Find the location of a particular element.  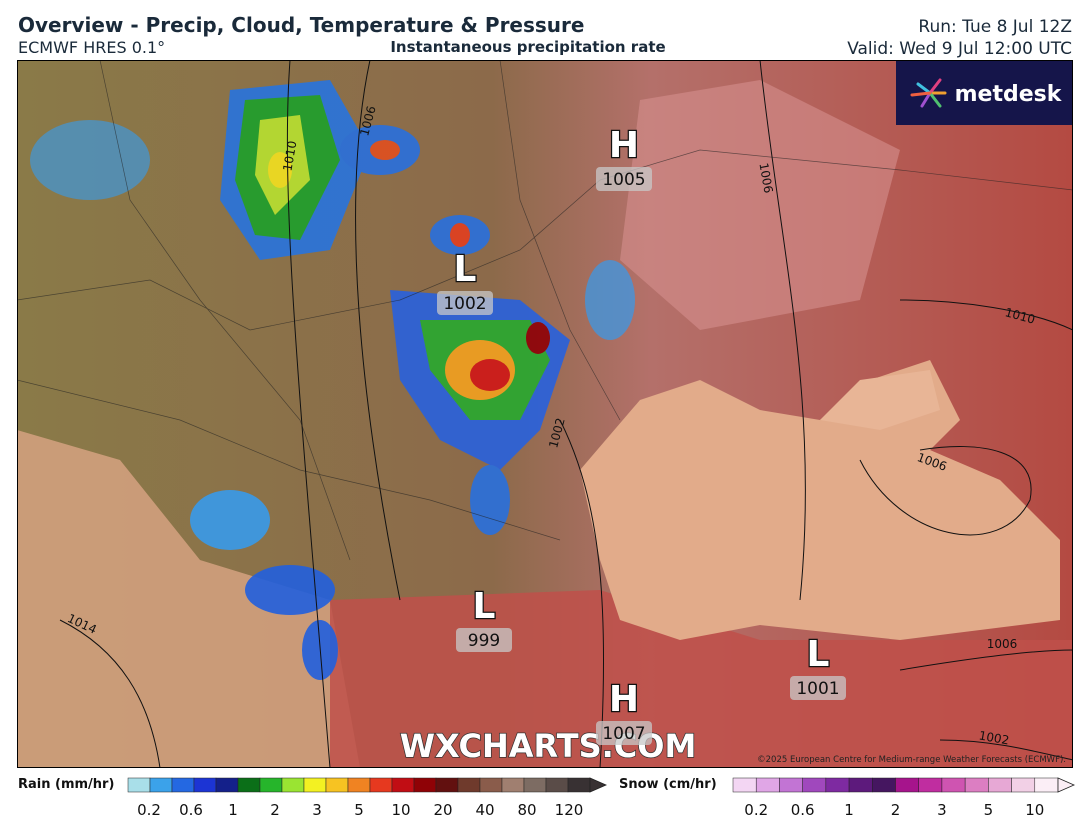

logo-text: metdesk is located at coordinates (1009, 94).